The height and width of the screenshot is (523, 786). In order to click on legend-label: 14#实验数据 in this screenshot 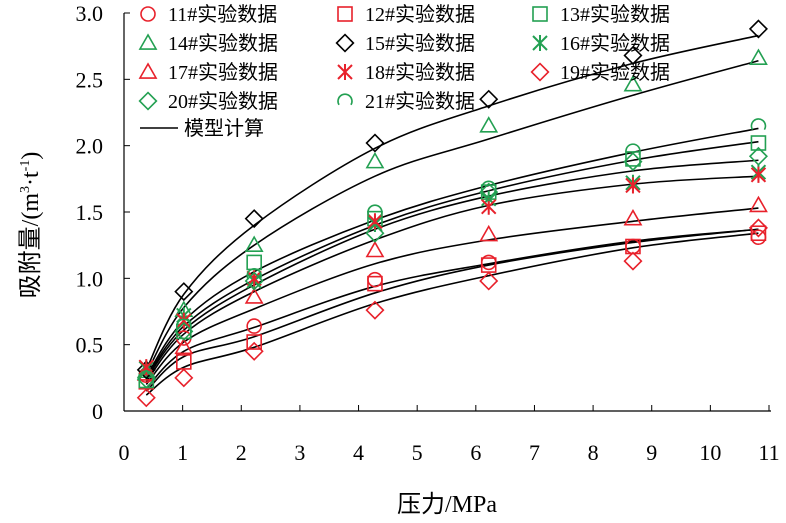, I will do `click(223, 43)`.